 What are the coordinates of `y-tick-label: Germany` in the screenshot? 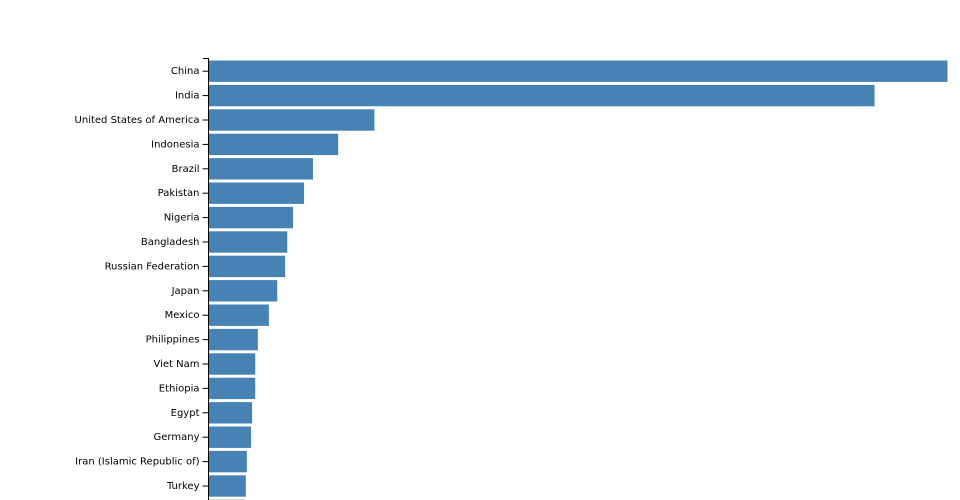 It's located at (177, 437).